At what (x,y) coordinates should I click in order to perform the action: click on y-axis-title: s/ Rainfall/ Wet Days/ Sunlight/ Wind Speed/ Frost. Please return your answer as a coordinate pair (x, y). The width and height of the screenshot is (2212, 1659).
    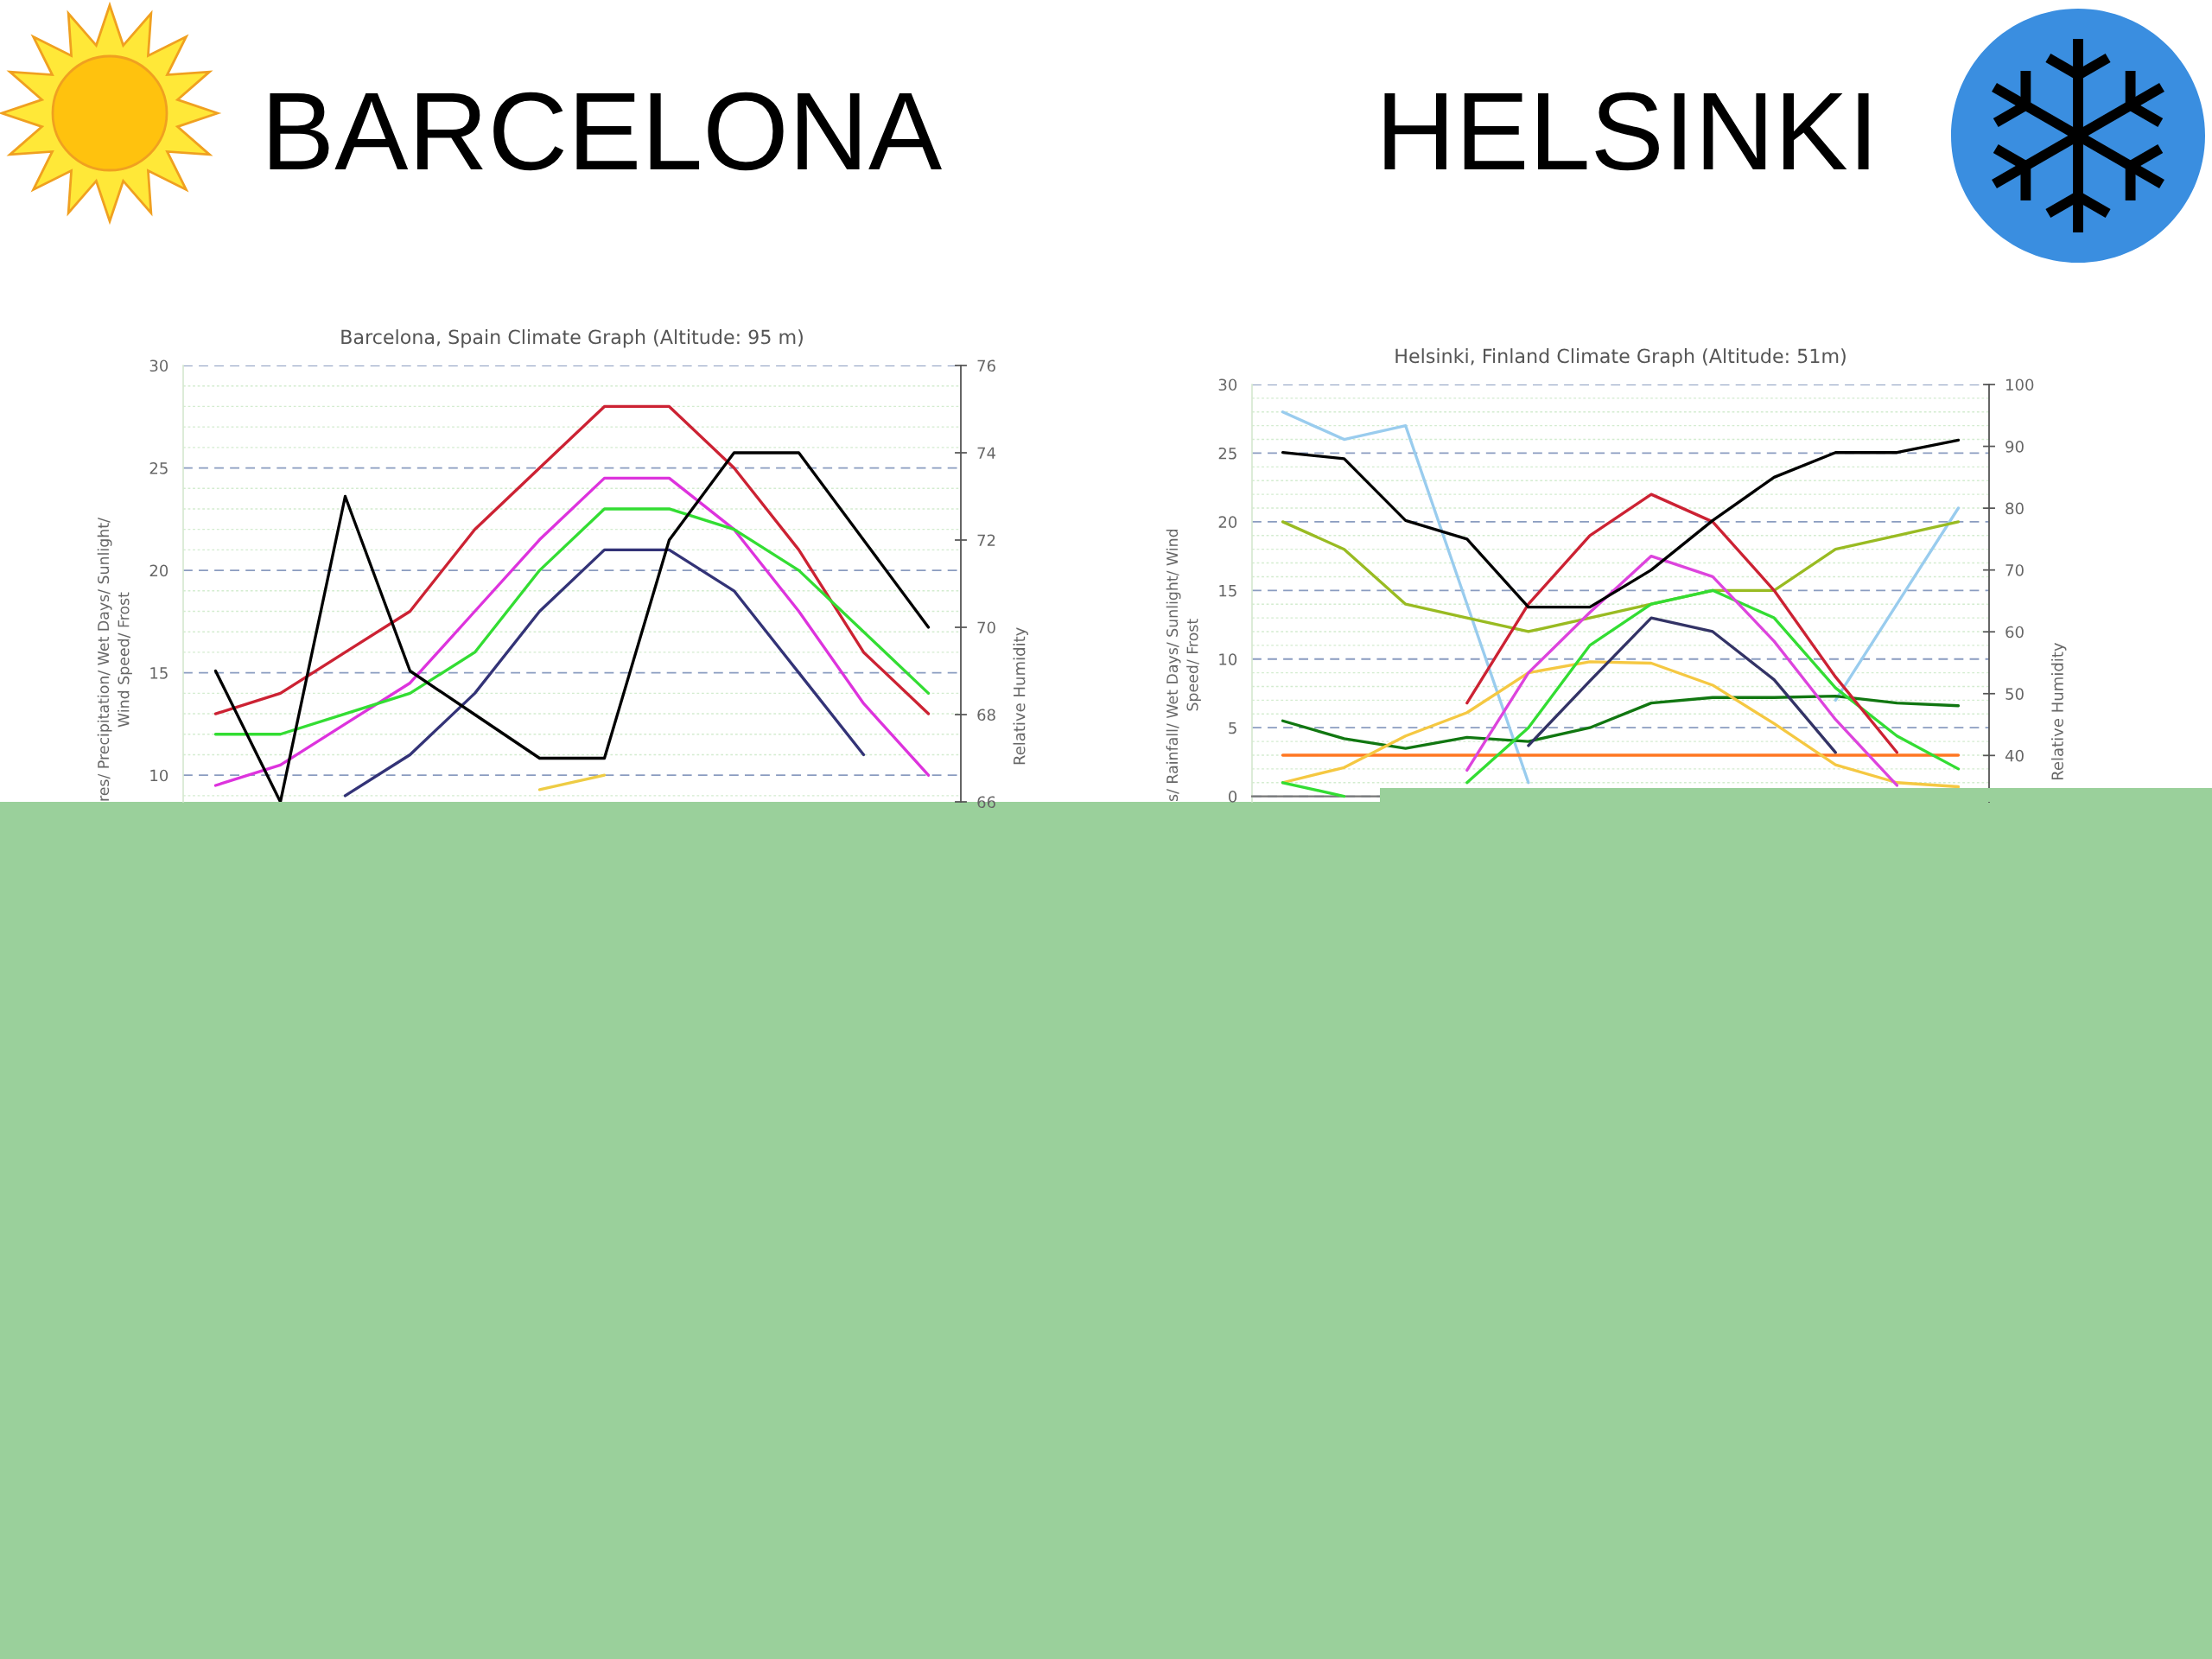
    Looking at the image, I should click on (1183, 665).